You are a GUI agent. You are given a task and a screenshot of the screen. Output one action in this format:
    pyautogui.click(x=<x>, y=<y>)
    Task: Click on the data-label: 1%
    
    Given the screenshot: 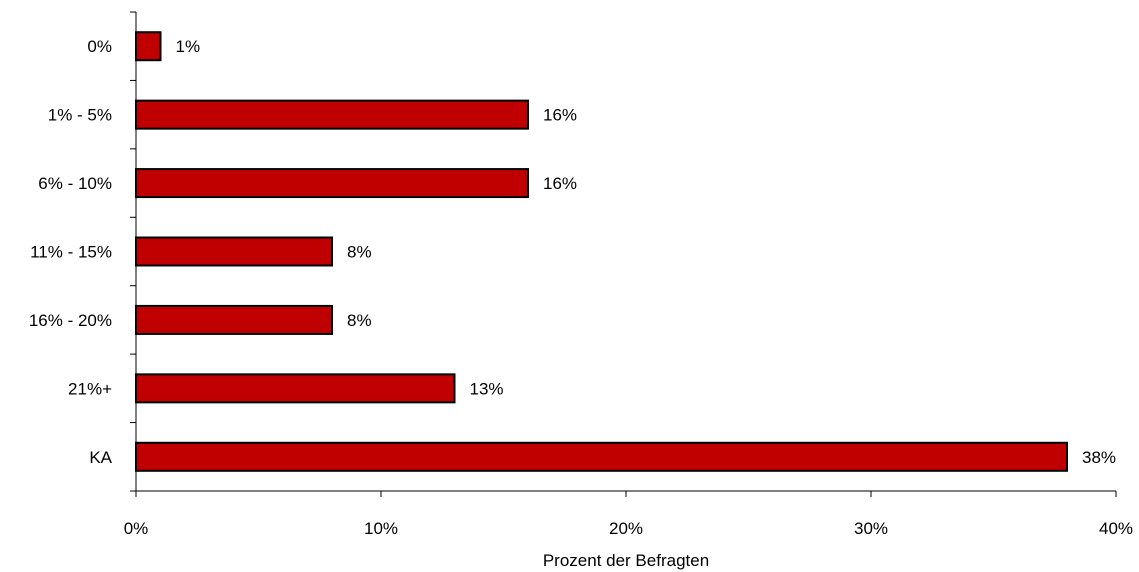 What is the action you would take?
    pyautogui.click(x=188, y=46)
    